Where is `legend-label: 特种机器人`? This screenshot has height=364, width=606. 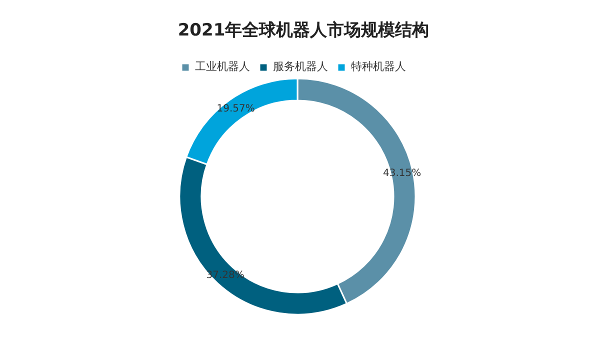 legend-label: 特种机器人 is located at coordinates (378, 66).